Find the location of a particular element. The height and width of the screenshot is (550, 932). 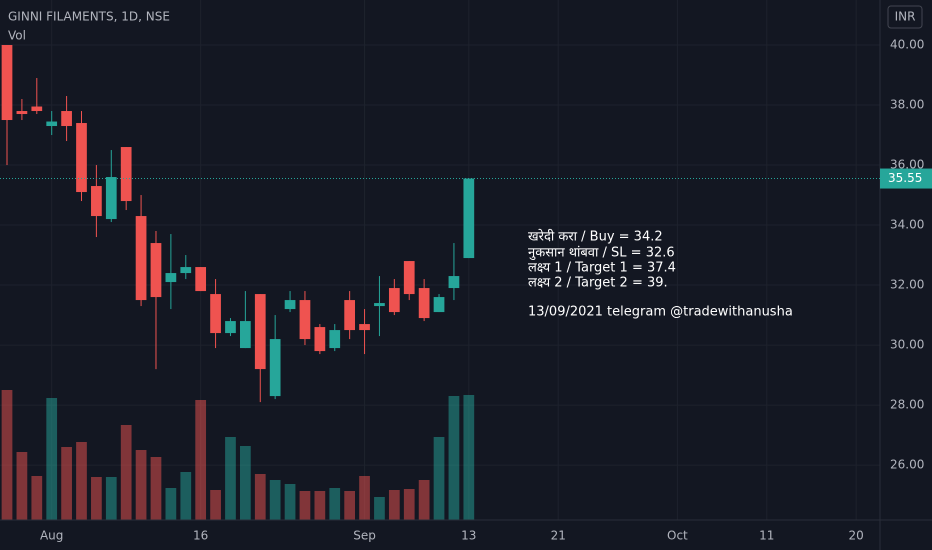

y-tick-label: 36.00 is located at coordinates (907, 165).